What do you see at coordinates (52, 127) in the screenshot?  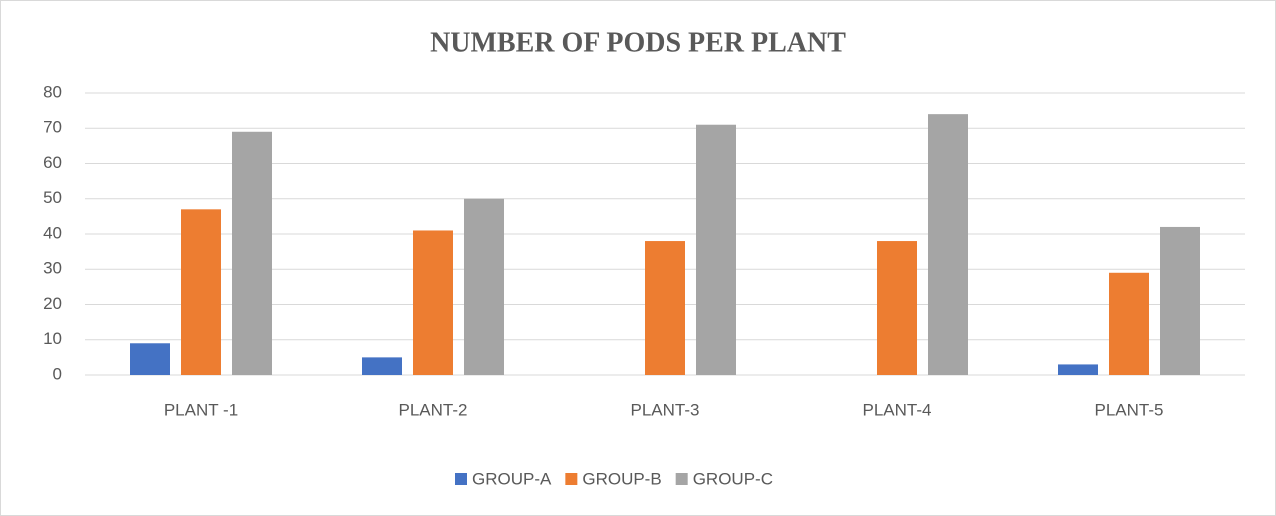 I see `y-tick-label: 70` at bounding box center [52, 127].